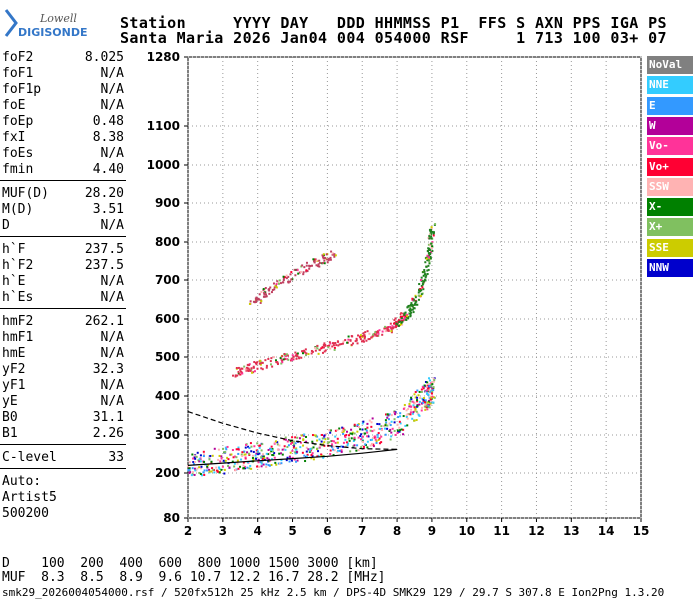 The image size is (700, 600). What do you see at coordinates (10, 401) in the screenshot?
I see `param-name: yE` at bounding box center [10, 401].